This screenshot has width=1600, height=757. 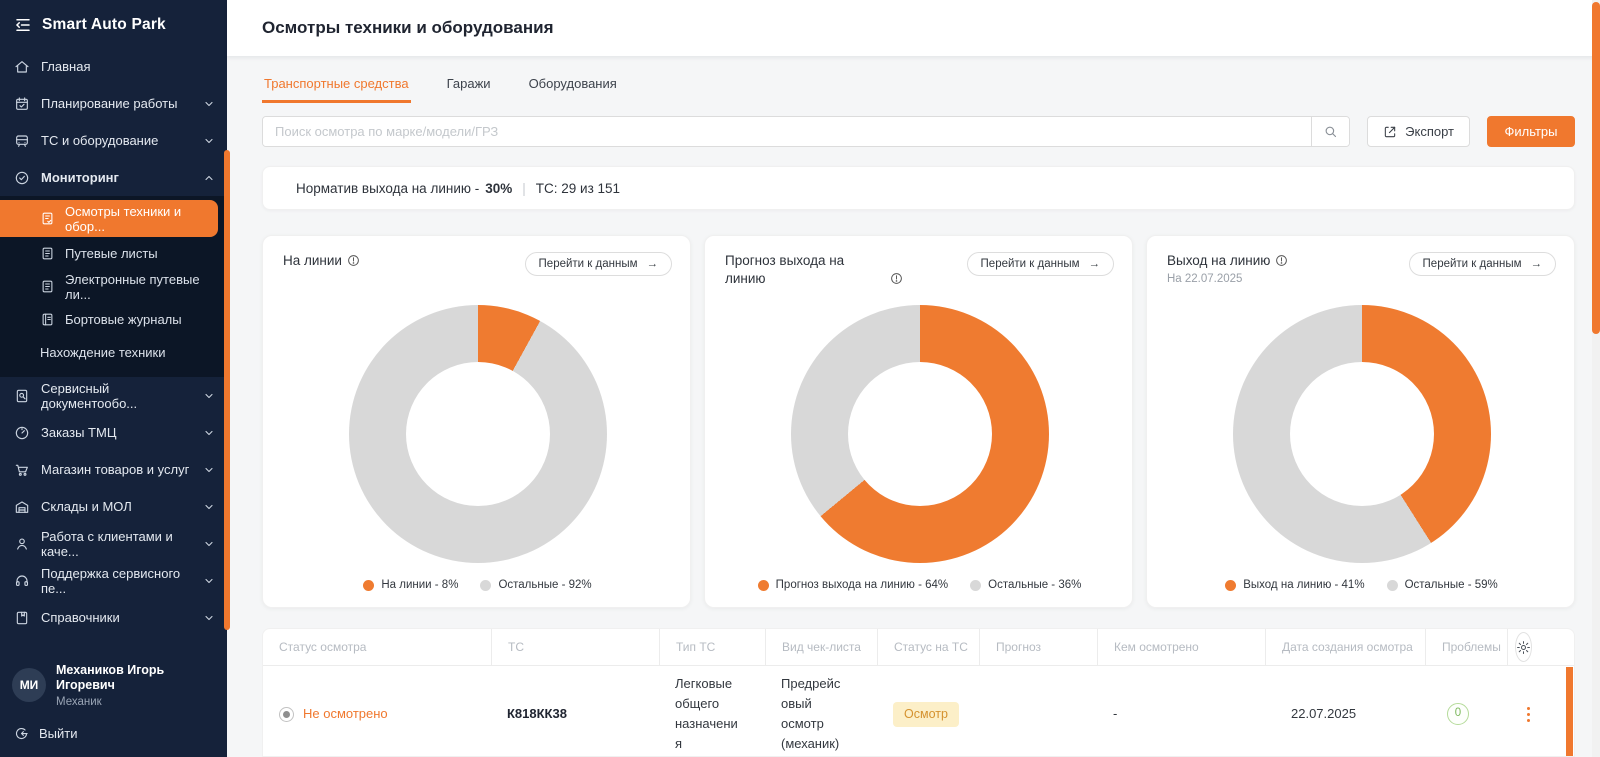 I want to click on vehicle-status-cell: Осмотр, so click(x=928, y=714).